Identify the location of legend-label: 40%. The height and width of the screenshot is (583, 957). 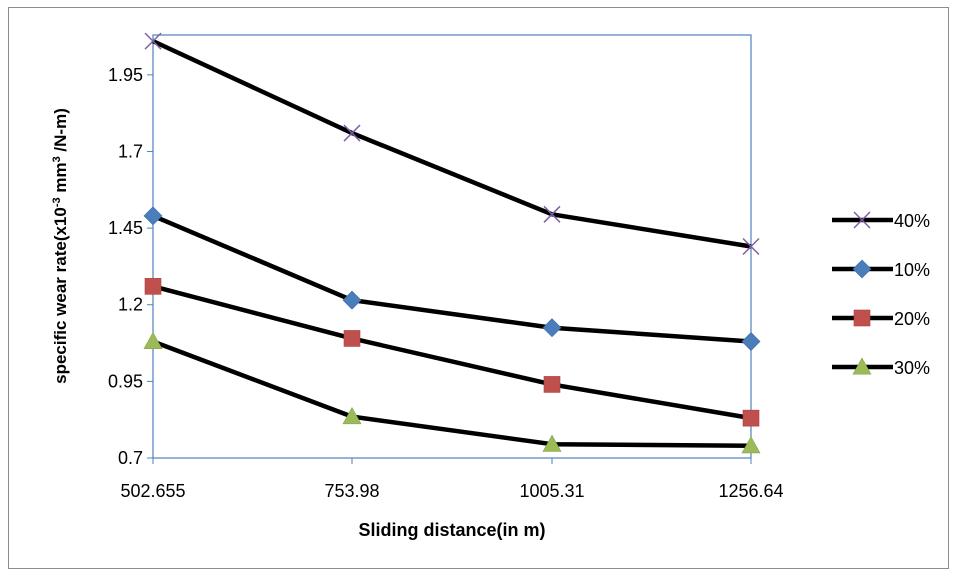
(912, 221).